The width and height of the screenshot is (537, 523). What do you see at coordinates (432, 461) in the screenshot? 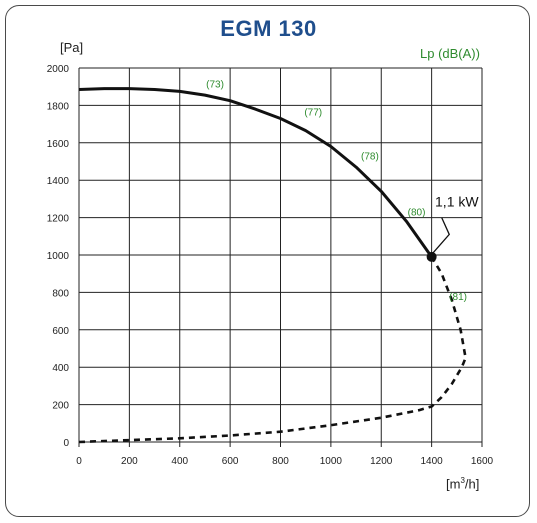
I see `x-tick-label: 1400` at bounding box center [432, 461].